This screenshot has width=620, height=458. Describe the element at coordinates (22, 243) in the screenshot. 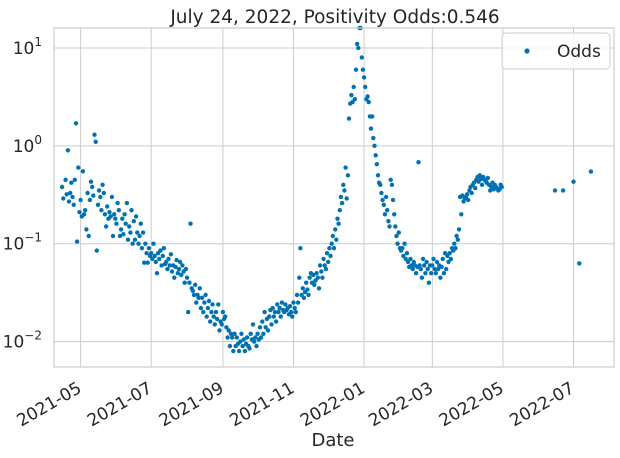

I see `y-tick-label: 10−1` at that location.